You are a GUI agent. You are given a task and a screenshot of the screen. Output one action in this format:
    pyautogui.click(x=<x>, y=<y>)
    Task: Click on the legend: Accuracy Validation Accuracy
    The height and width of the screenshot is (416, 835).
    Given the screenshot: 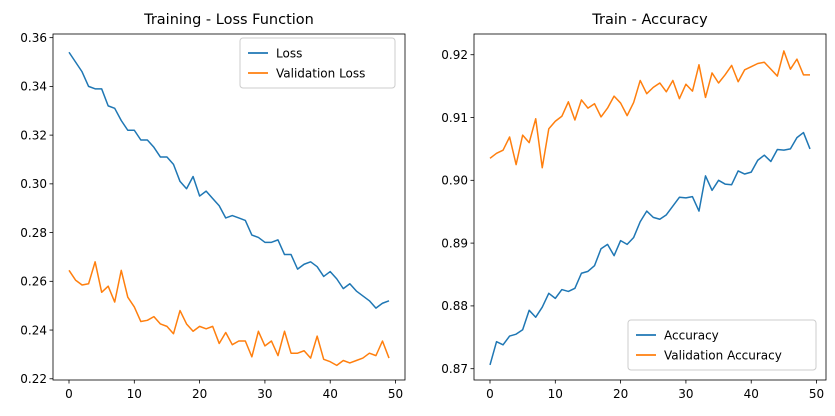 What is the action you would take?
    pyautogui.click(x=722, y=345)
    